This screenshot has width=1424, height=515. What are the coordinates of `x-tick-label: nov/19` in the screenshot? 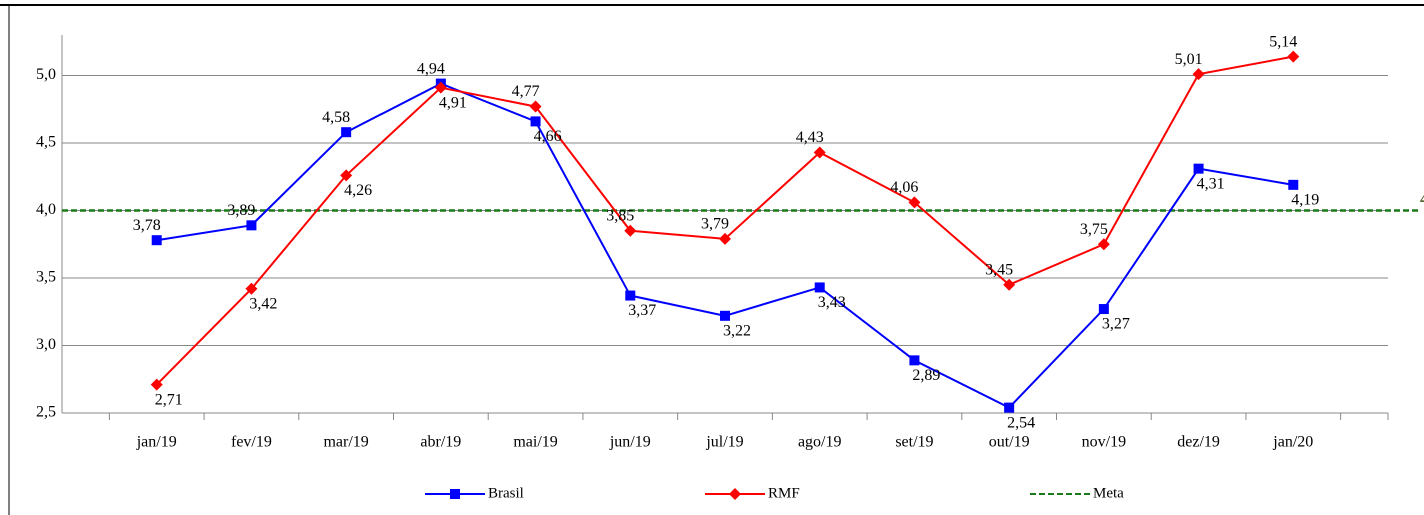 It's located at (1104, 442).